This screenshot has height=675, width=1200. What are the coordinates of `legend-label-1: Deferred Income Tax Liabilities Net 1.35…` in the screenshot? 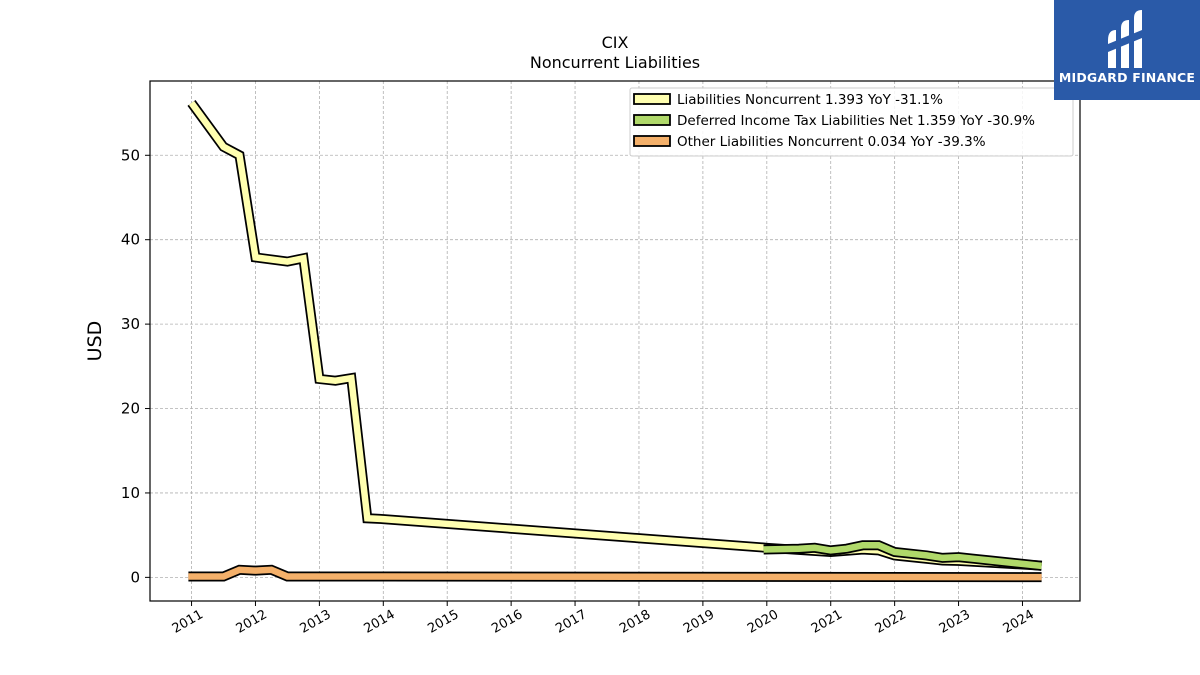 It's located at (856, 121).